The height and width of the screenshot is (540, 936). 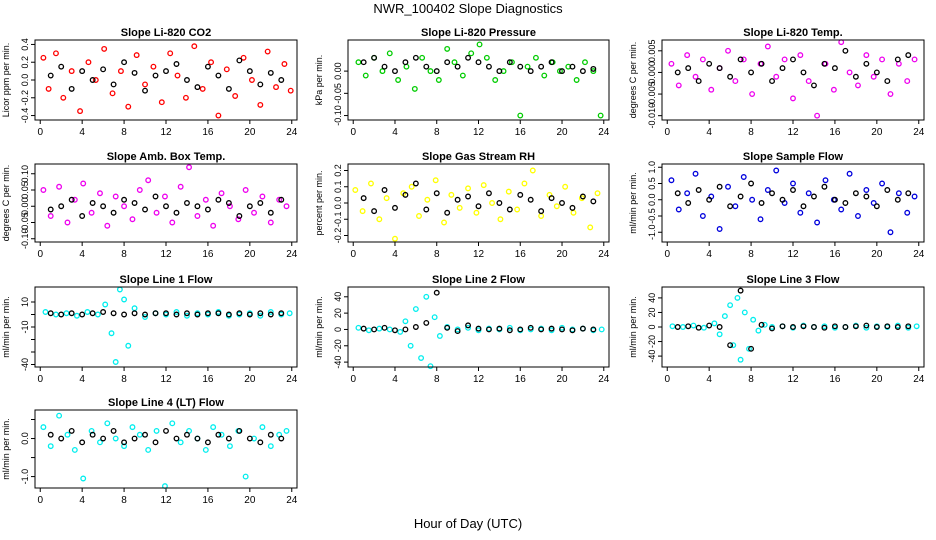 I want to click on y-tick-label: -0.005, so click(x=652, y=94).